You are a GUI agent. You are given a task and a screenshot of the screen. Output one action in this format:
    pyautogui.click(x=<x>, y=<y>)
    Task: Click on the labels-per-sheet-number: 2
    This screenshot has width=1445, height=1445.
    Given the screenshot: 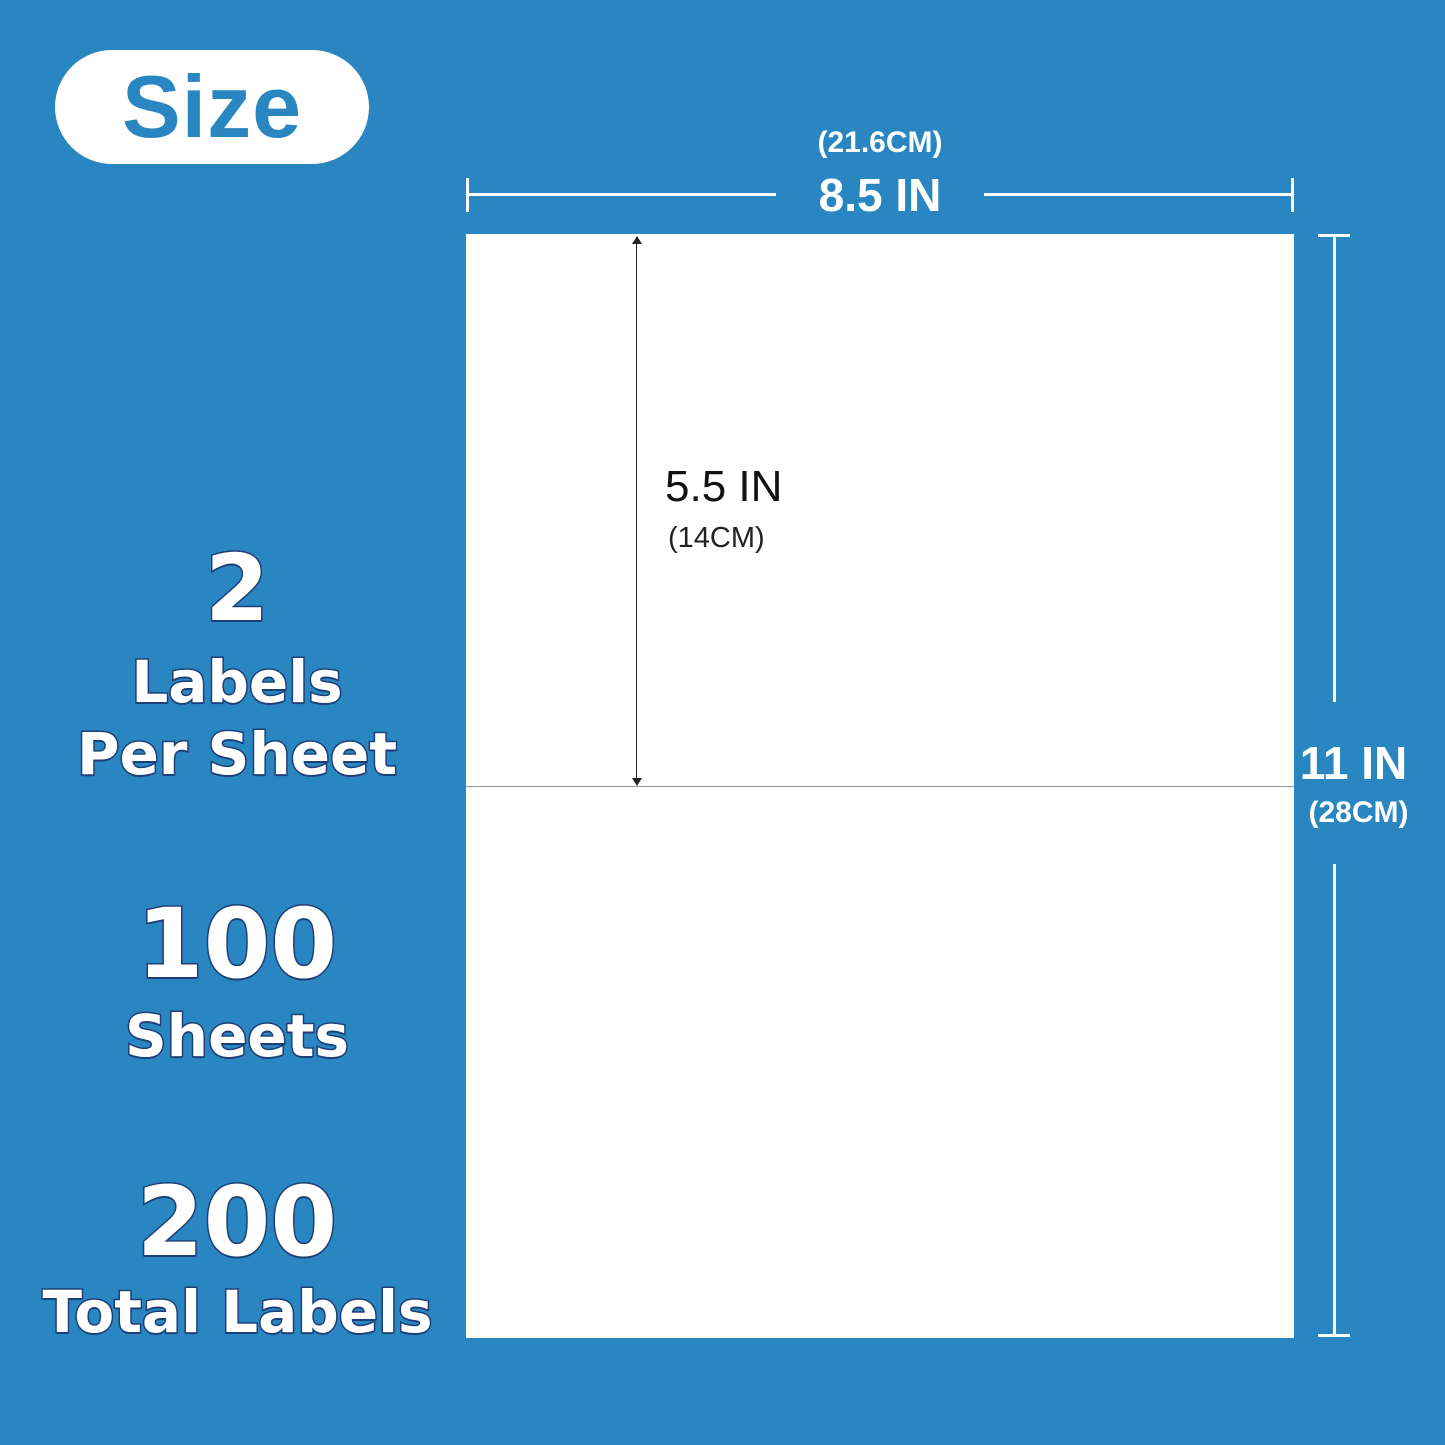 What is the action you would take?
    pyautogui.click(x=236, y=589)
    